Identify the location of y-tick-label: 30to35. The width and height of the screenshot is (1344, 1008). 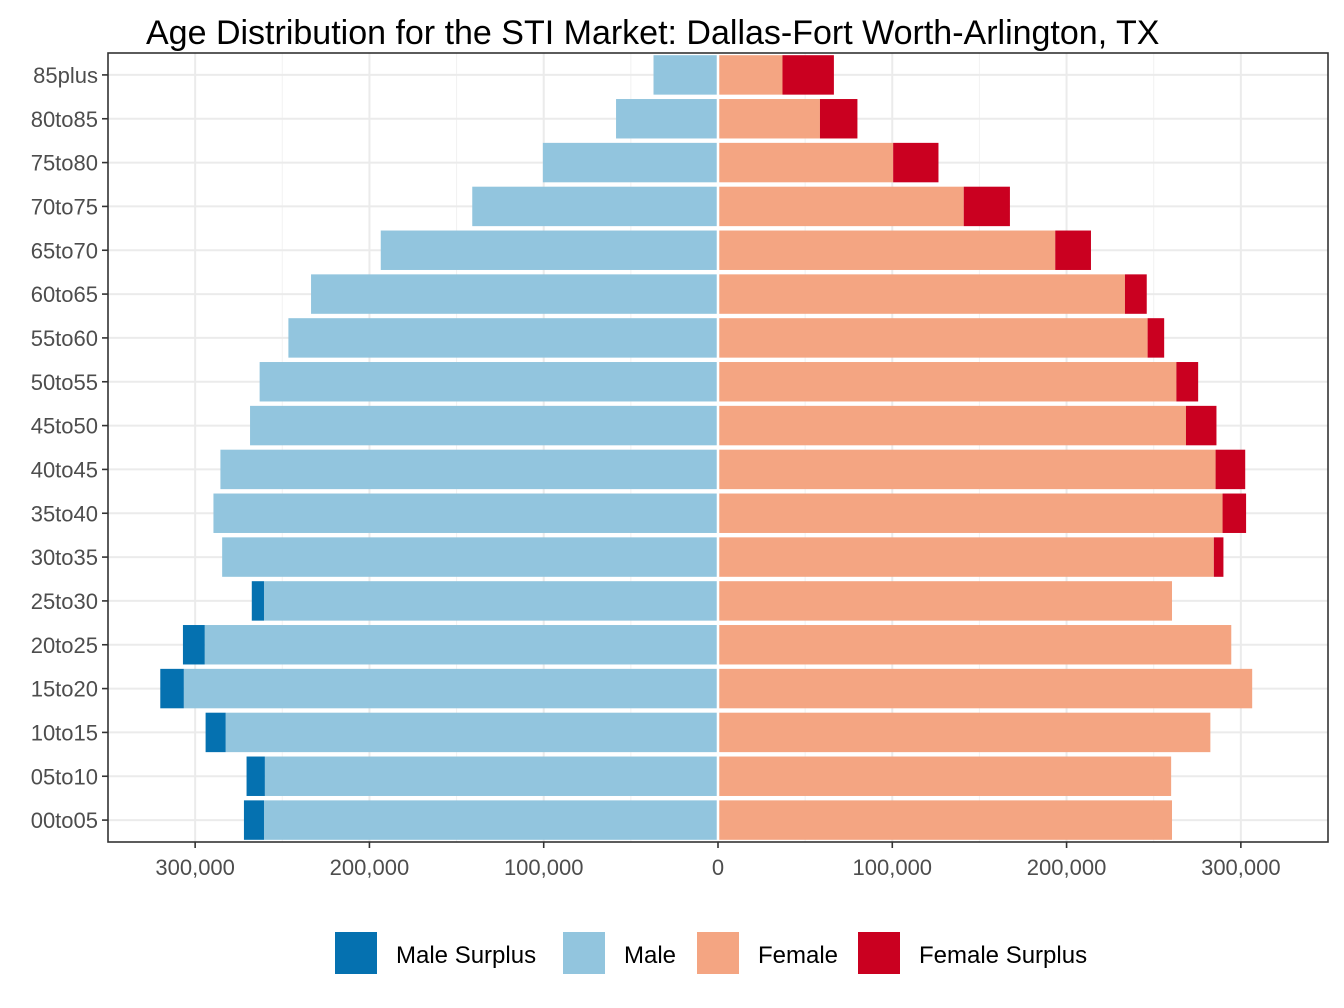
(64, 557).